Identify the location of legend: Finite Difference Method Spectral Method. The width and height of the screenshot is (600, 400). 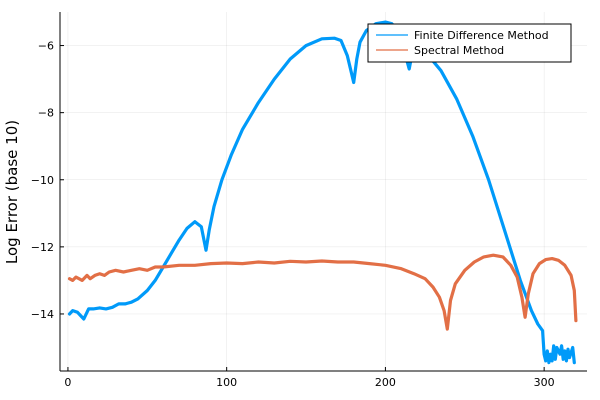
(469, 43).